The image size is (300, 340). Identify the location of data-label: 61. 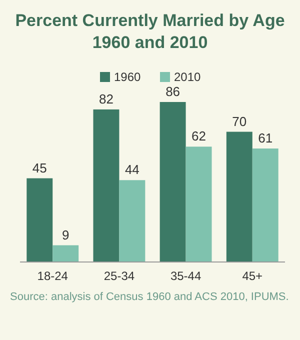
(265, 138).